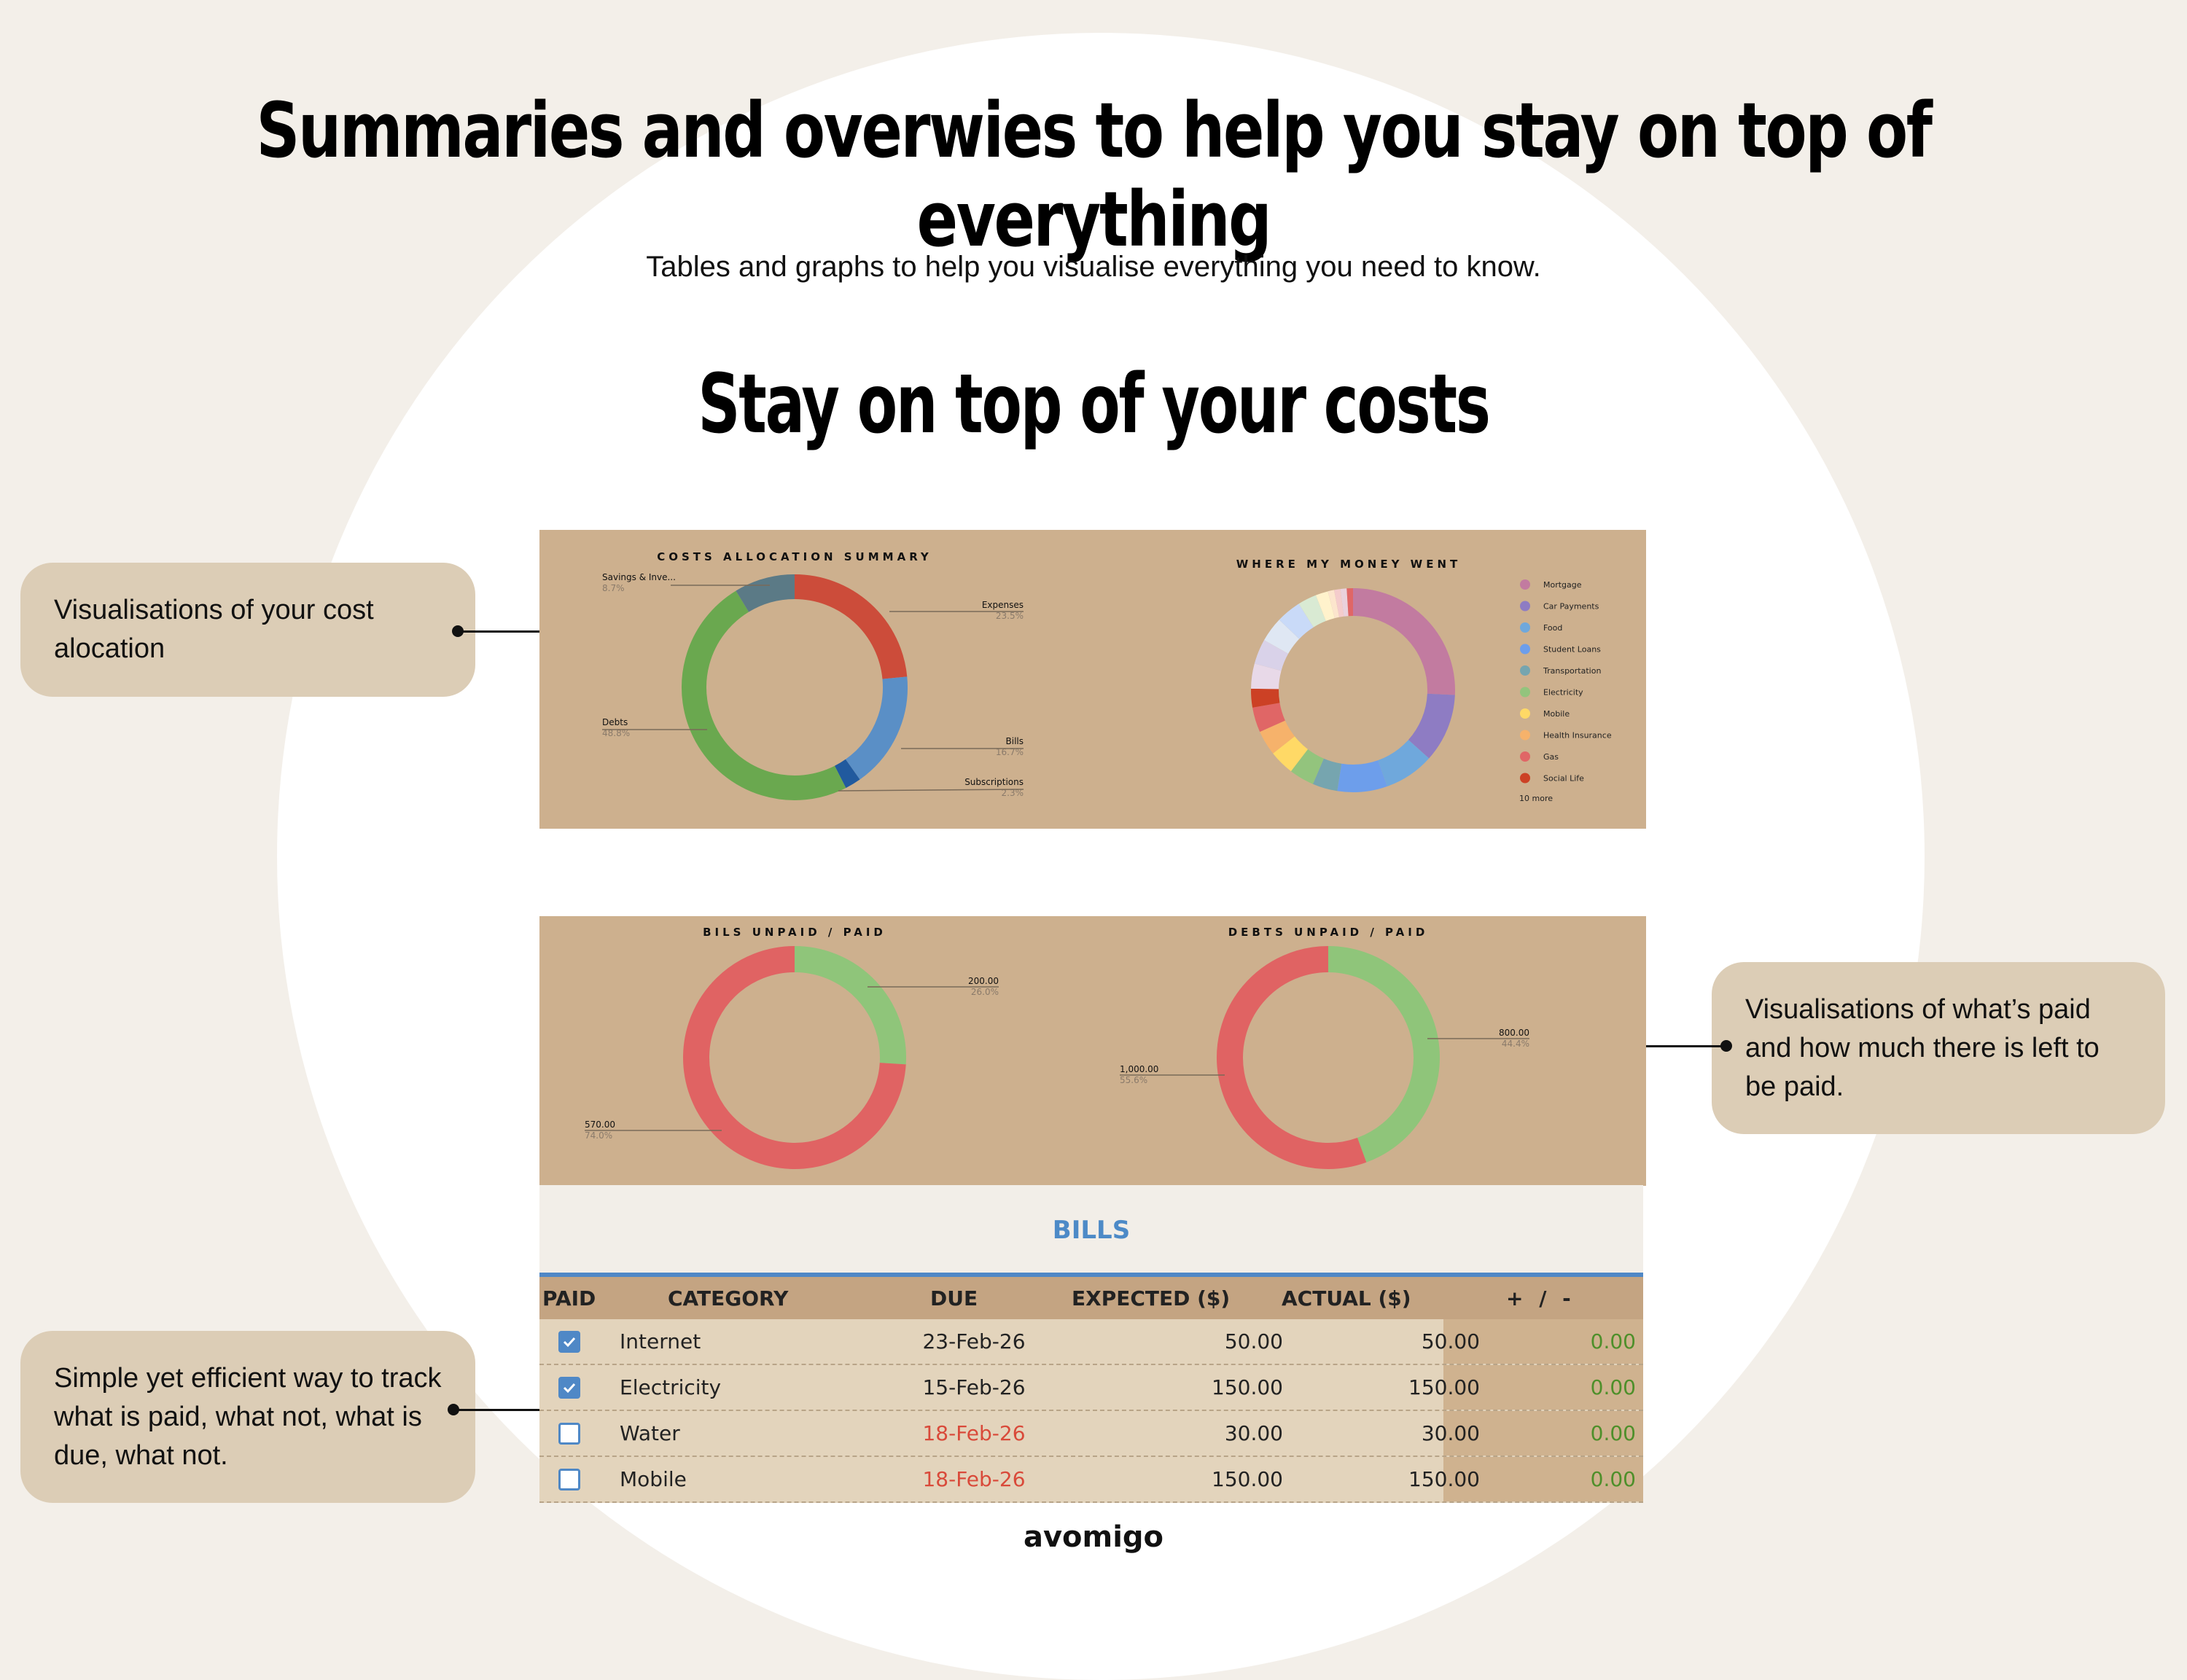 This screenshot has height=1680, width=2187. What do you see at coordinates (1514, 1033) in the screenshot?
I see `debts-paid-value: 800.00` at bounding box center [1514, 1033].